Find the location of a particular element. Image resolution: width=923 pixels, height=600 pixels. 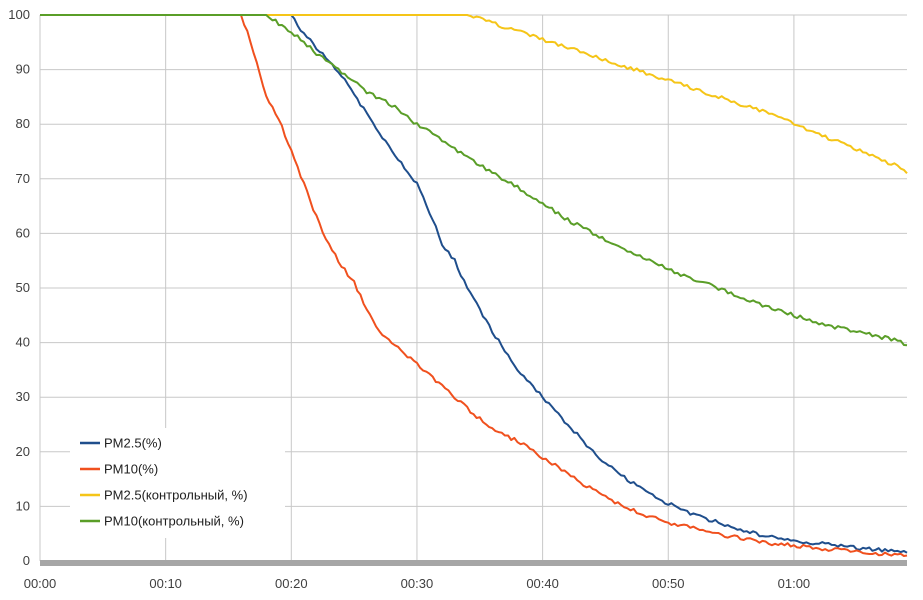

legend-background is located at coordinates (177, 483).